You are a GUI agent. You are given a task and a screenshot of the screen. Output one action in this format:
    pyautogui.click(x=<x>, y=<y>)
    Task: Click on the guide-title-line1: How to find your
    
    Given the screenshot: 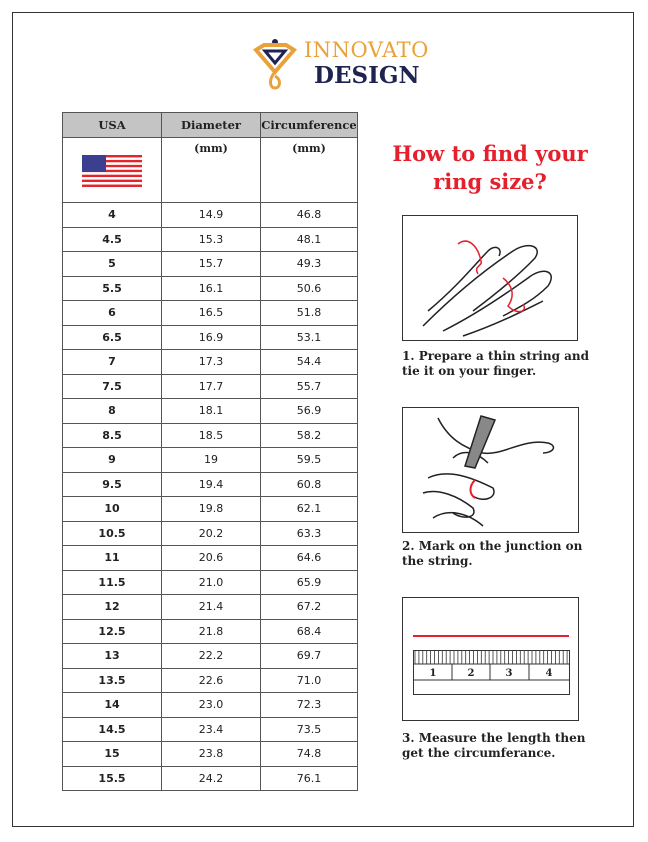 What is the action you would take?
    pyautogui.click(x=490, y=153)
    